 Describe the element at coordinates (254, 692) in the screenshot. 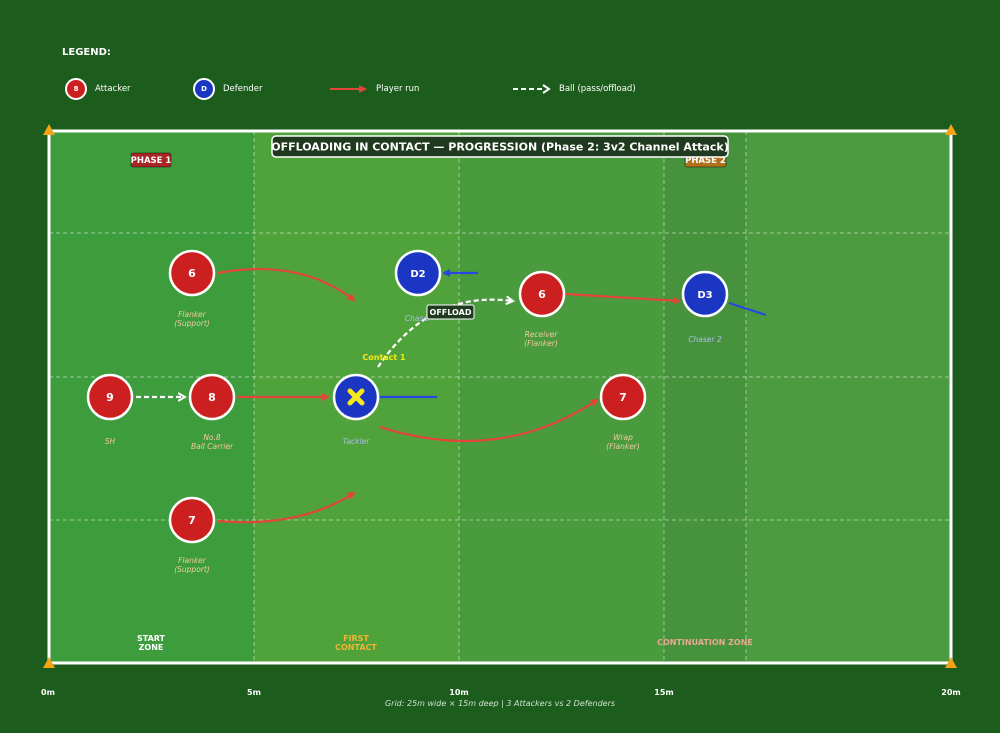

I see `scale-5m: 5m` at that location.